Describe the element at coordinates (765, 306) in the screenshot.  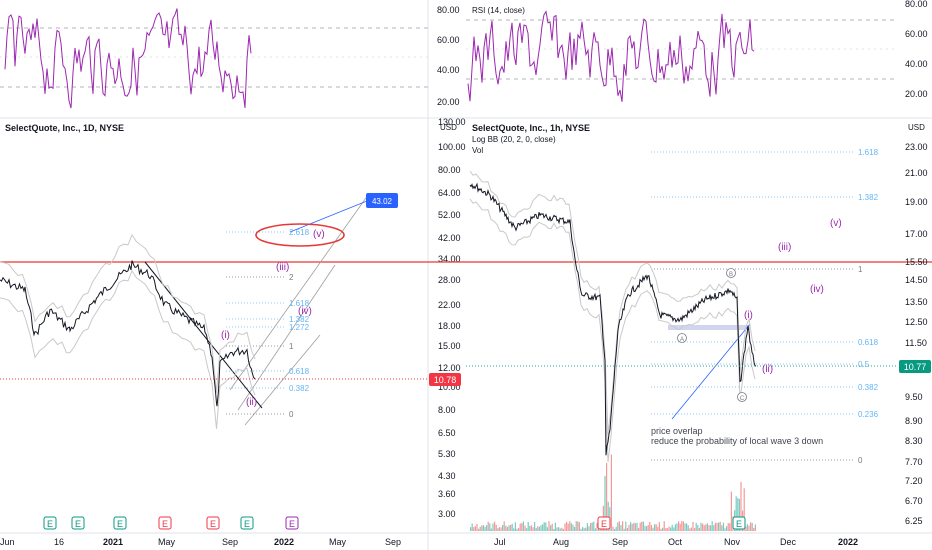
I see `right-fib-levels: 1.618 1.382 1 0.618 0.5 0.382 0.236 0` at that location.